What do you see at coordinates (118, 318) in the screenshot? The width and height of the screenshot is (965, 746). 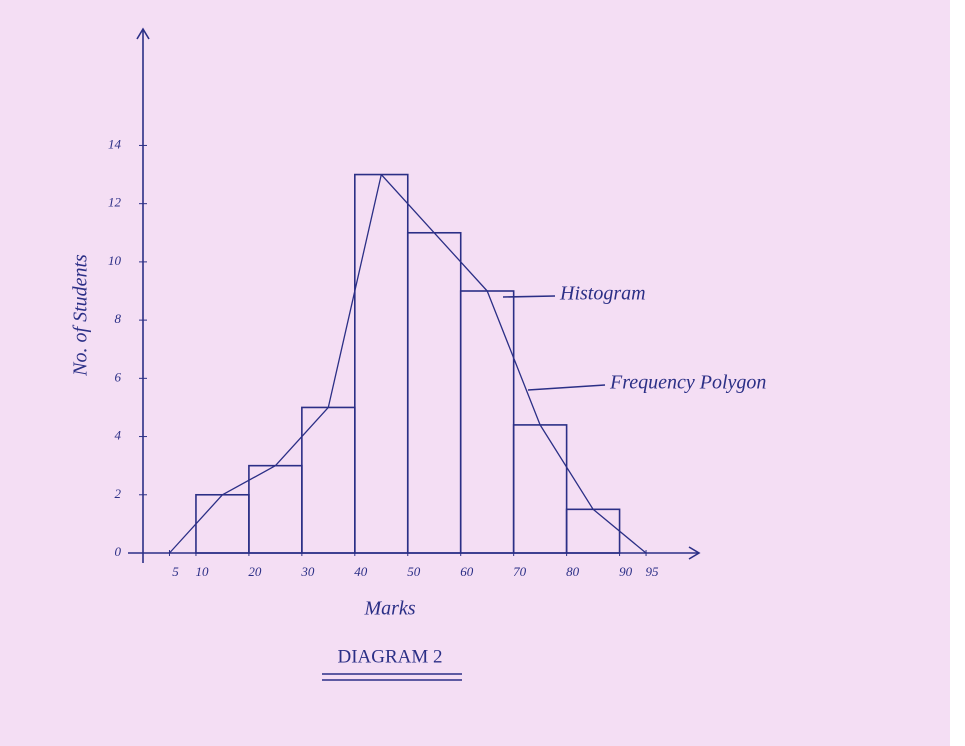 I see `y-tick-label: 8` at bounding box center [118, 318].